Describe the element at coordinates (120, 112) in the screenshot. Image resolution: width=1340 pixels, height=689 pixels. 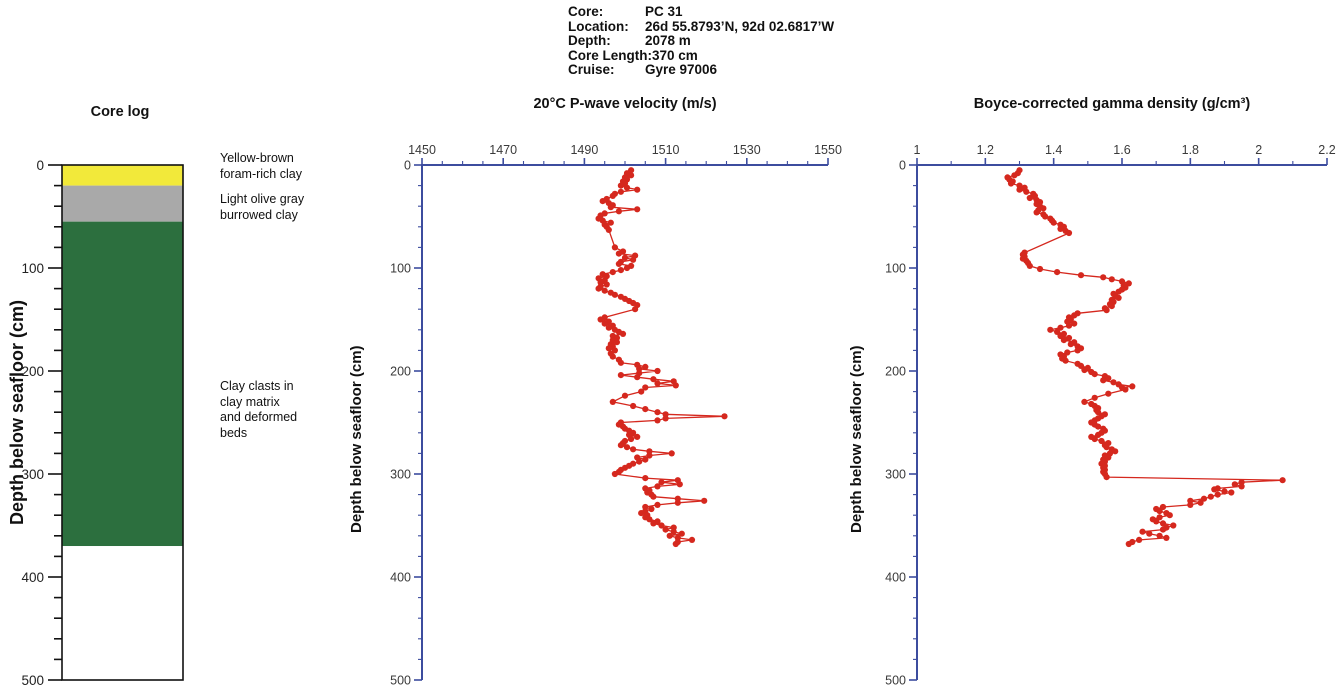
I see `core-log-title: Core log` at that location.